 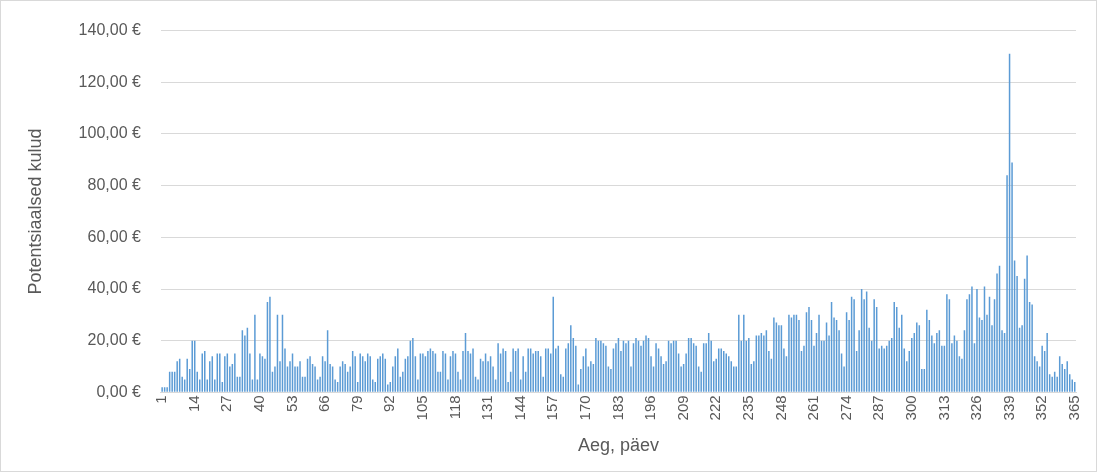 I want to click on x-tick-label: 144, so click(x=519, y=408).